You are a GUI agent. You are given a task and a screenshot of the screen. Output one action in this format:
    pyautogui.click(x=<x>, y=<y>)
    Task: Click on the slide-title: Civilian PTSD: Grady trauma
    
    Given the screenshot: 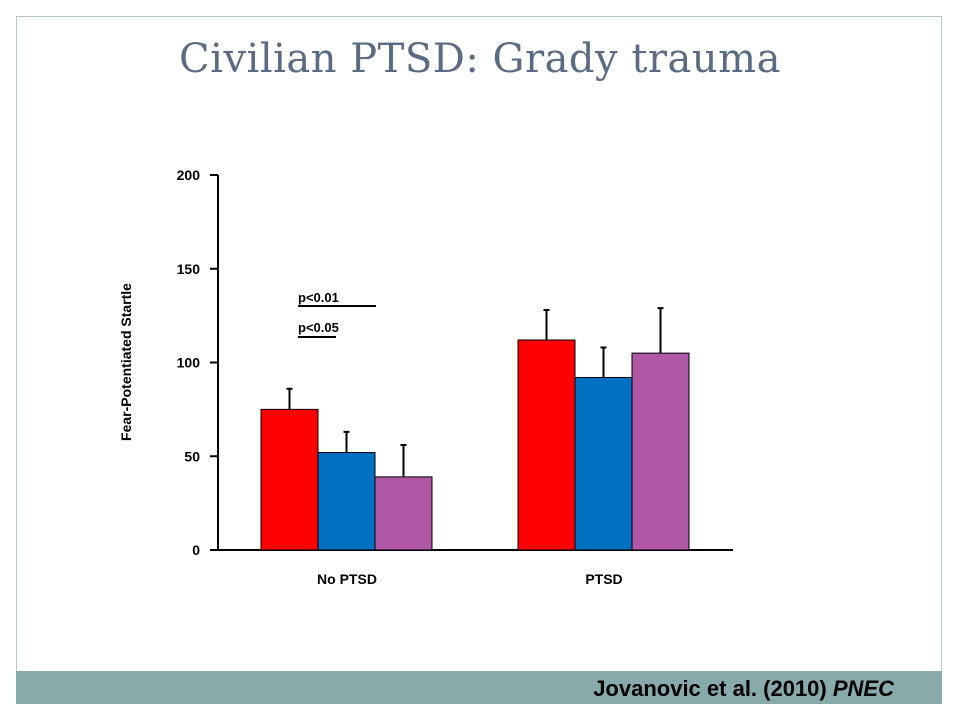 What is the action you would take?
    pyautogui.click(x=480, y=59)
    